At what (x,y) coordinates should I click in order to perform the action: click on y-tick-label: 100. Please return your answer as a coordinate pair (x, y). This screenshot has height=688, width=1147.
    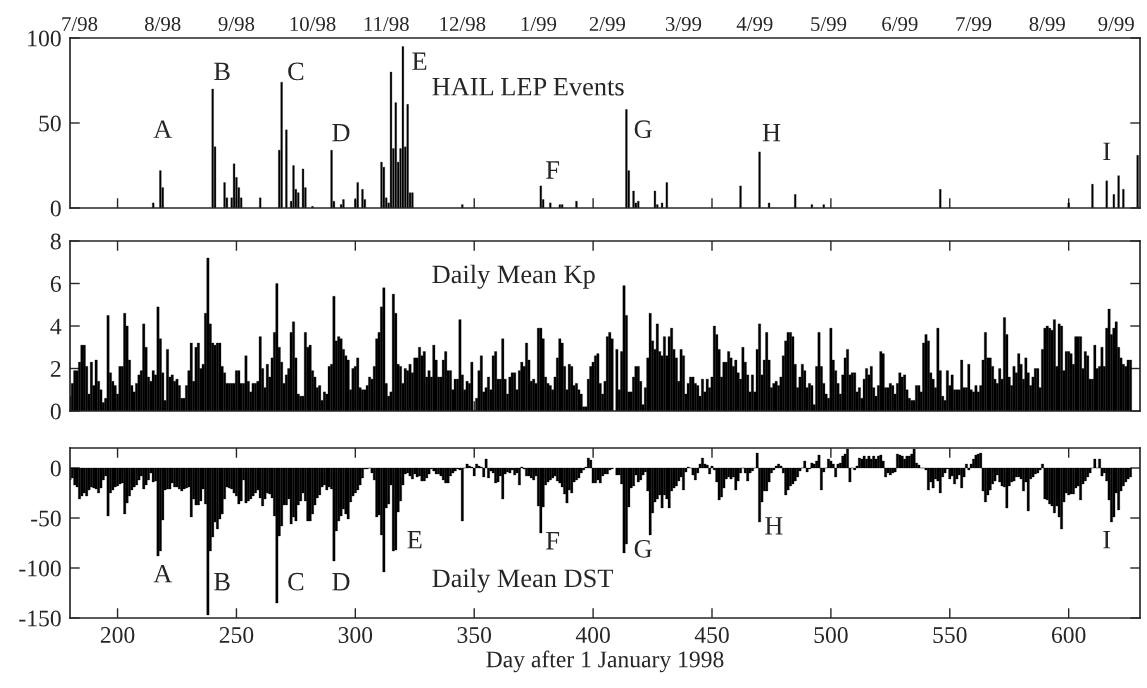
    Looking at the image, I should click on (44, 38).